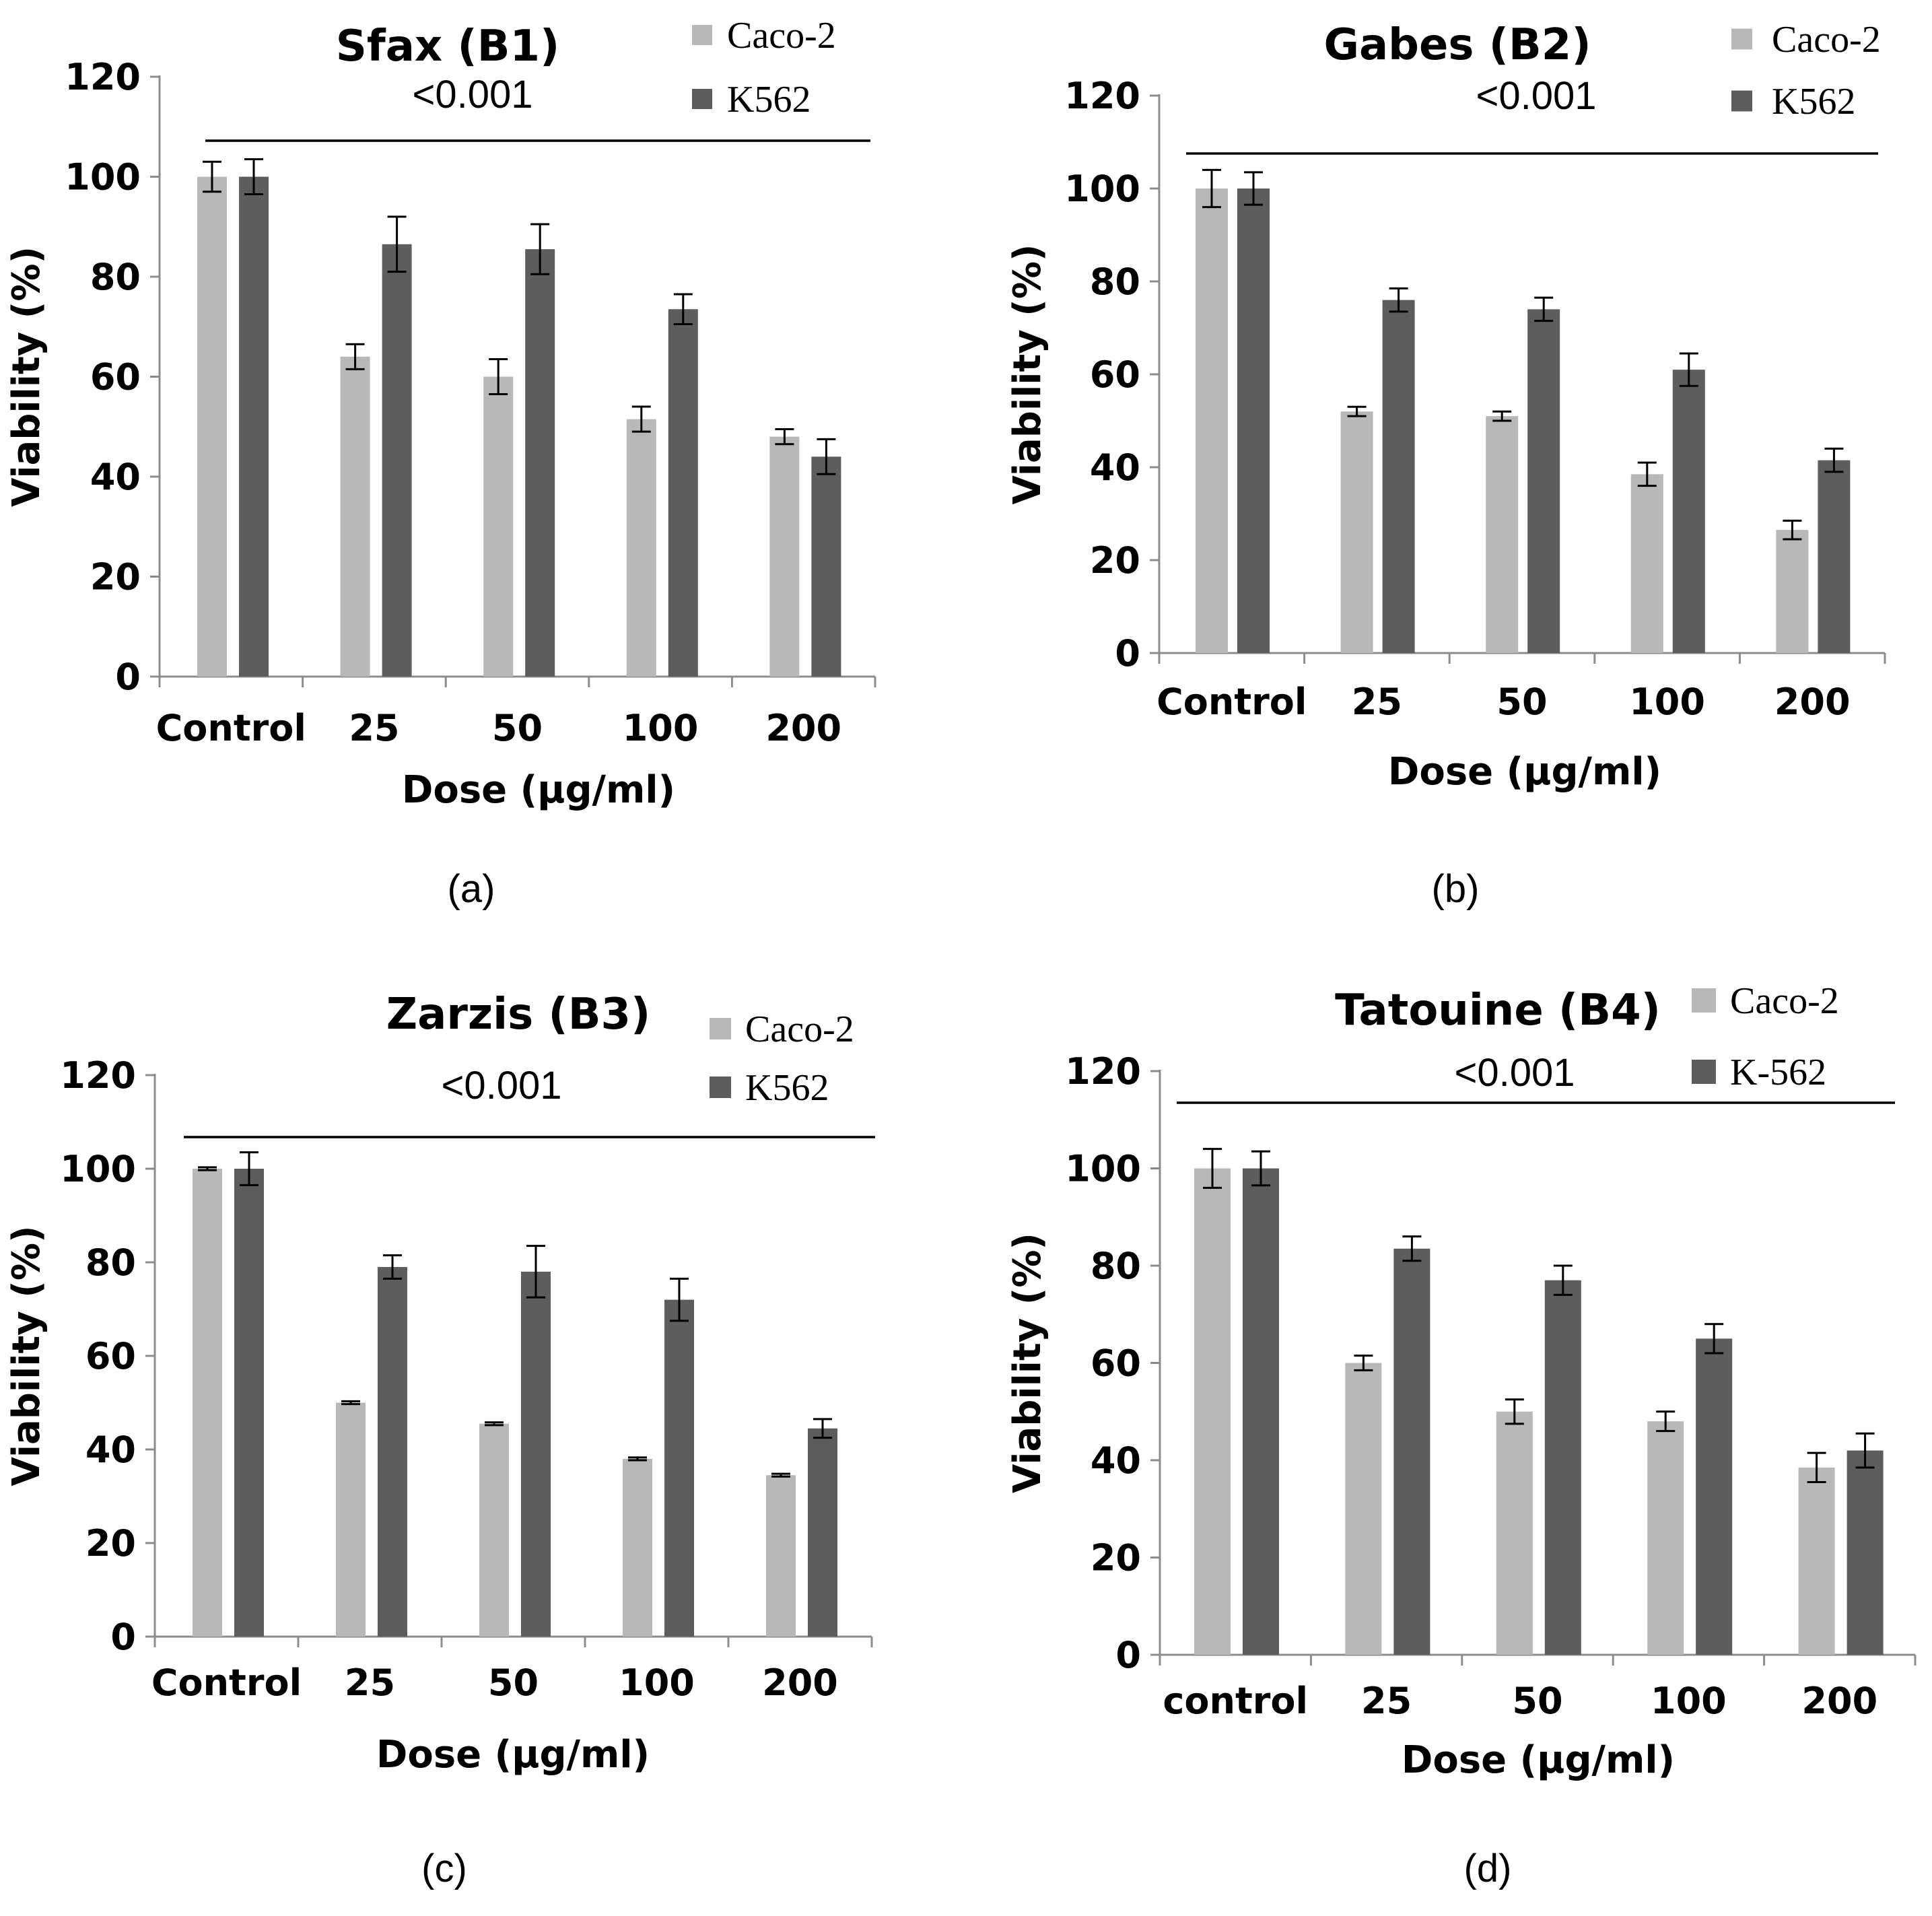 Image resolution: width=1932 pixels, height=1916 pixels. What do you see at coordinates (1704, 1072) in the screenshot?
I see `legend-swatch-k562` at bounding box center [1704, 1072].